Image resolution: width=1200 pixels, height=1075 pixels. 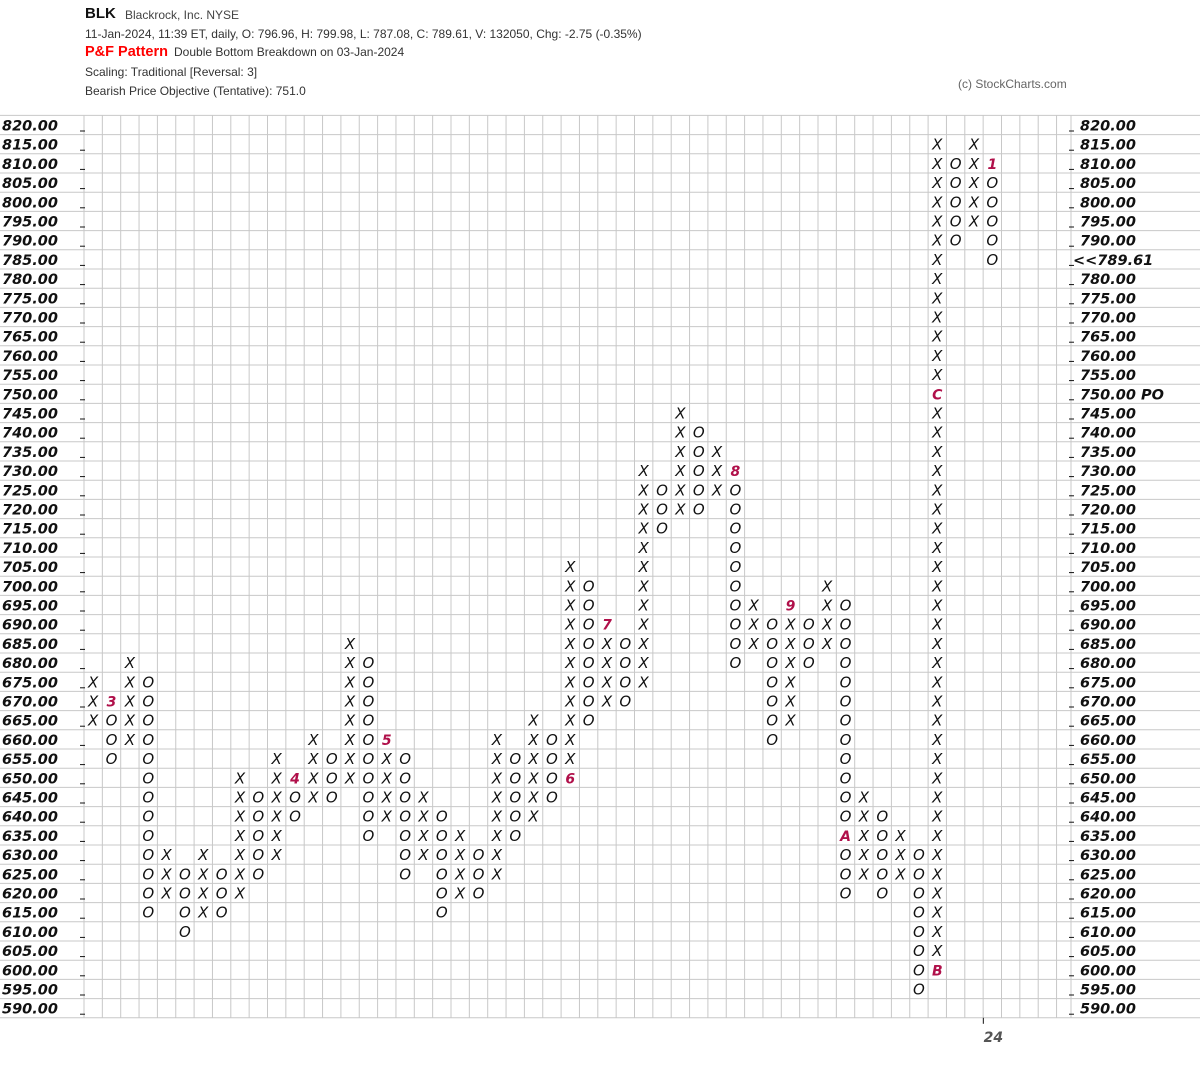 What do you see at coordinates (100, 13) in the screenshot?
I see `ticker-symbol: BLK` at bounding box center [100, 13].